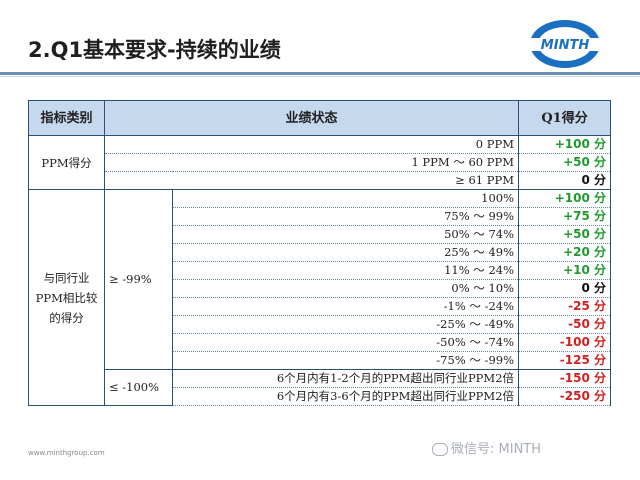  I want to click on score-cell: -100 分, so click(565, 342).